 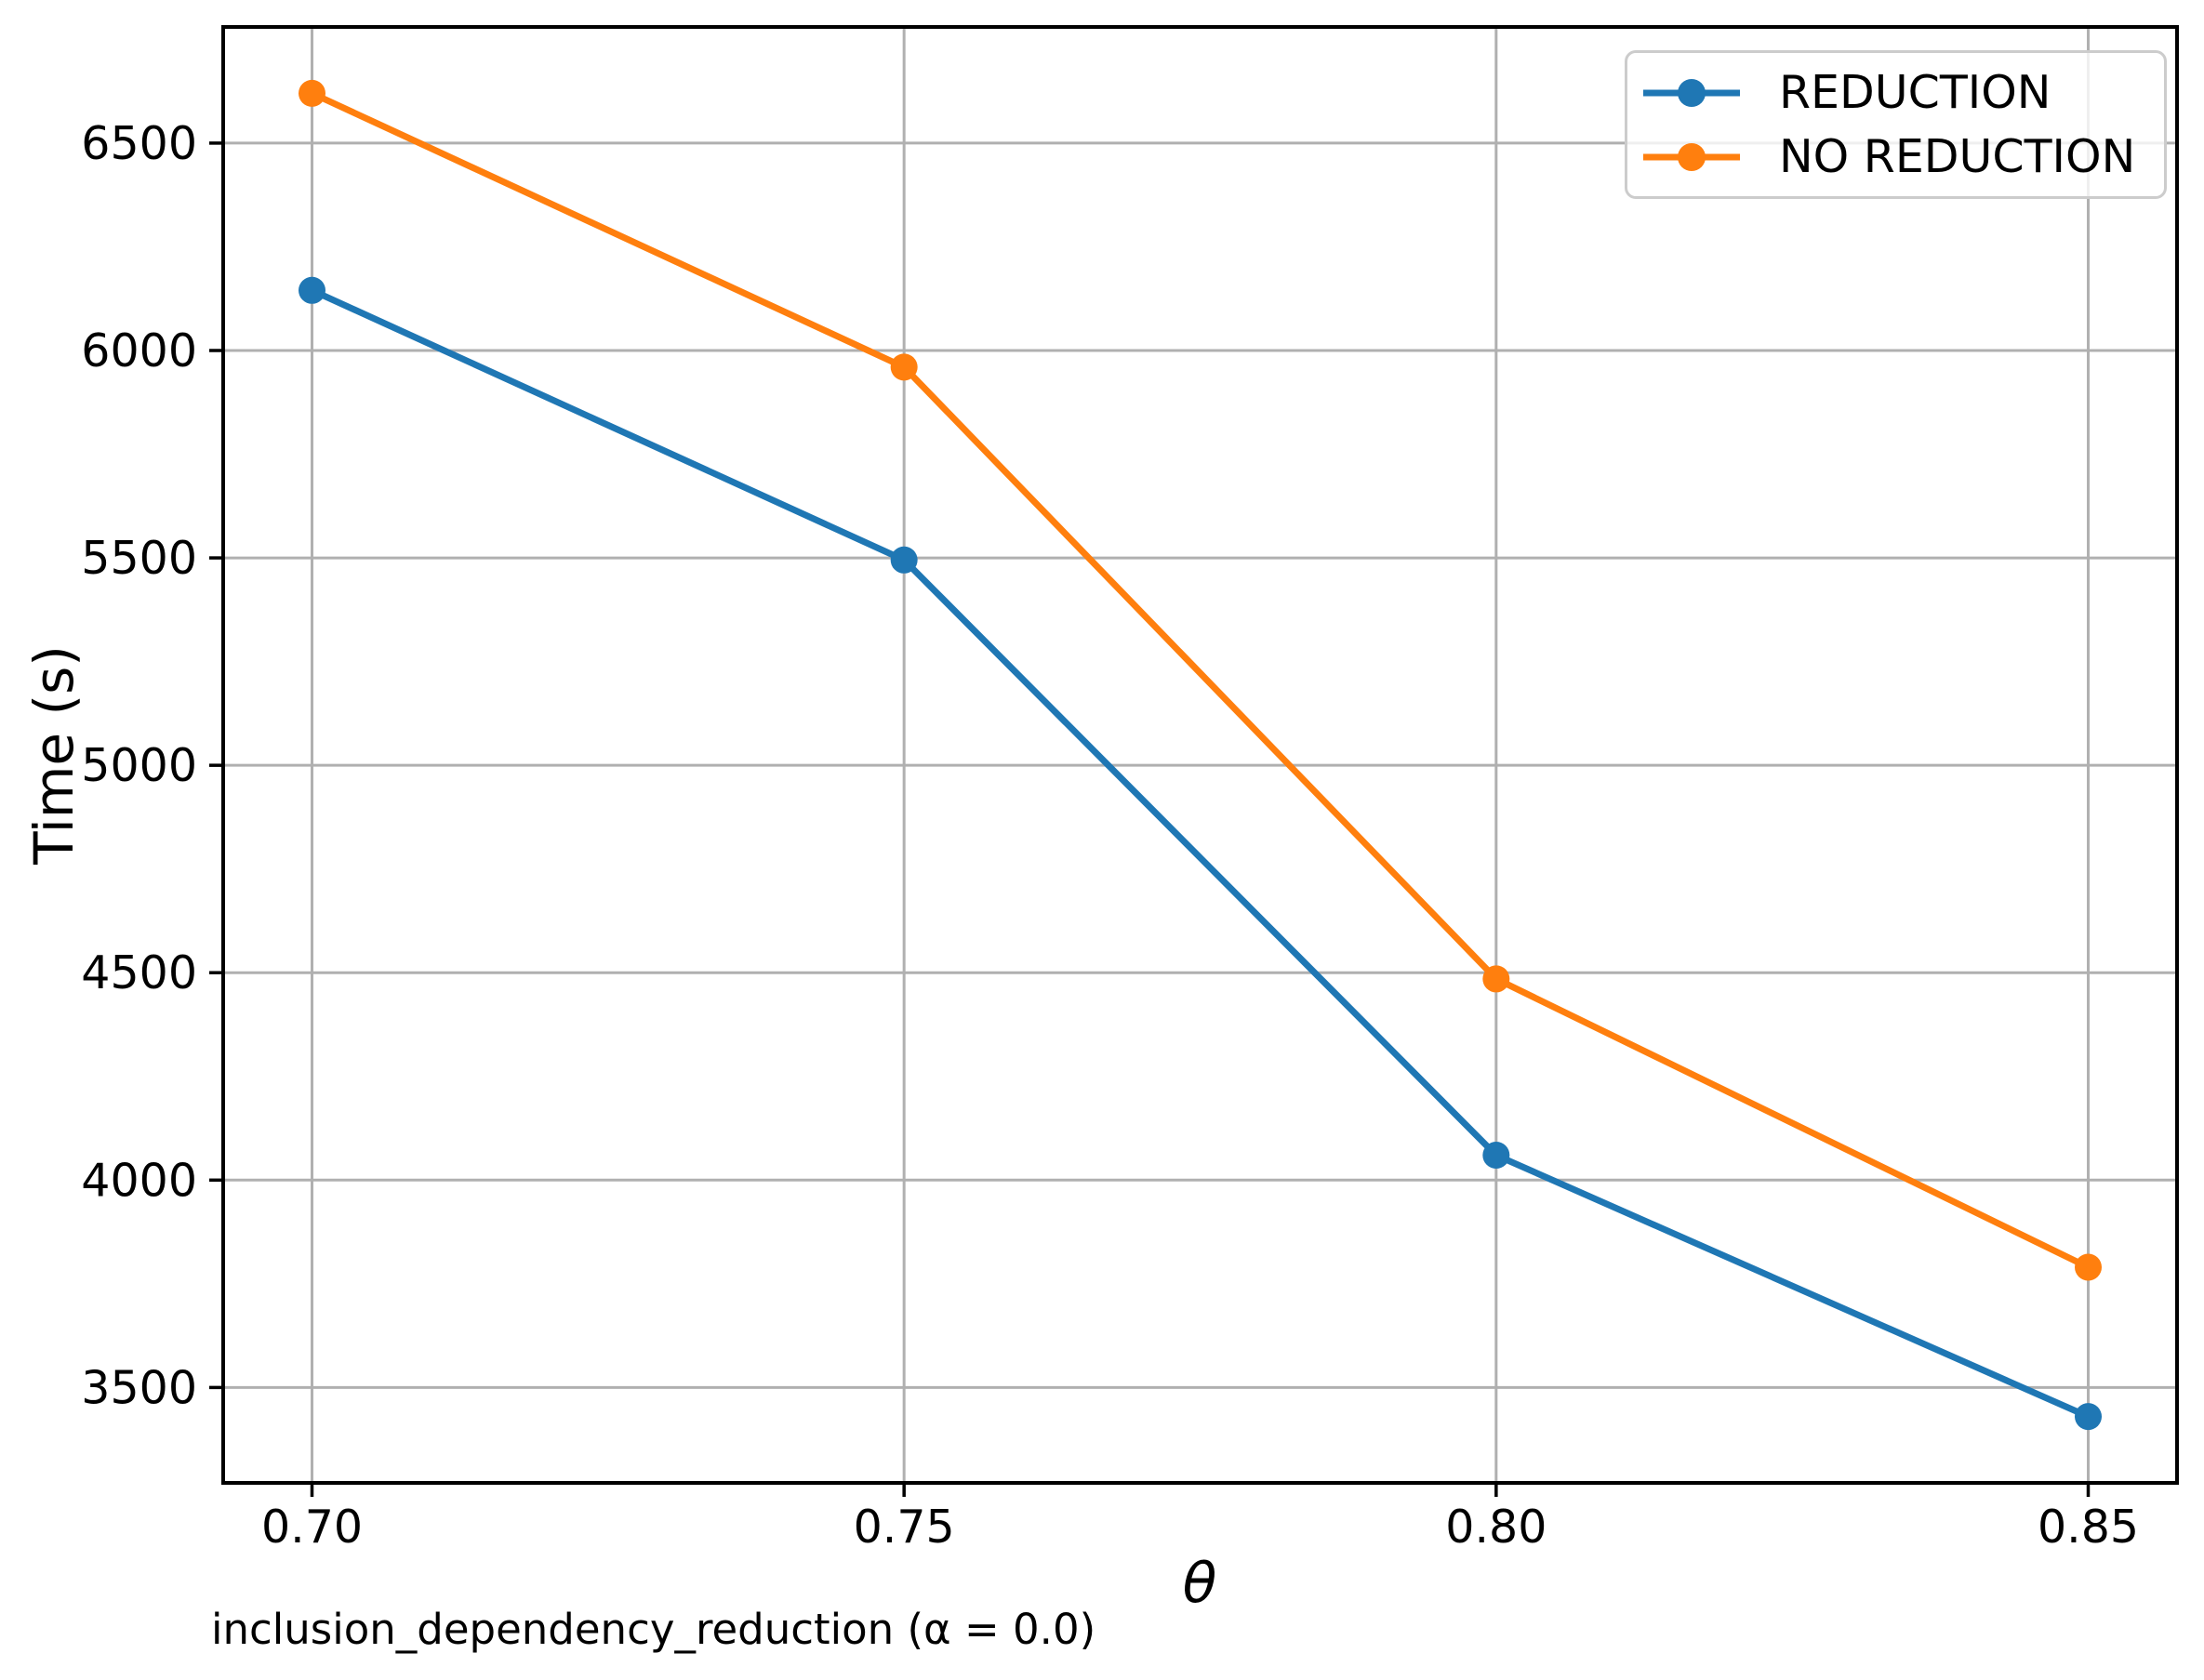 What do you see at coordinates (2088, 1527) in the screenshot?
I see `x-tick-label: 0.85` at bounding box center [2088, 1527].